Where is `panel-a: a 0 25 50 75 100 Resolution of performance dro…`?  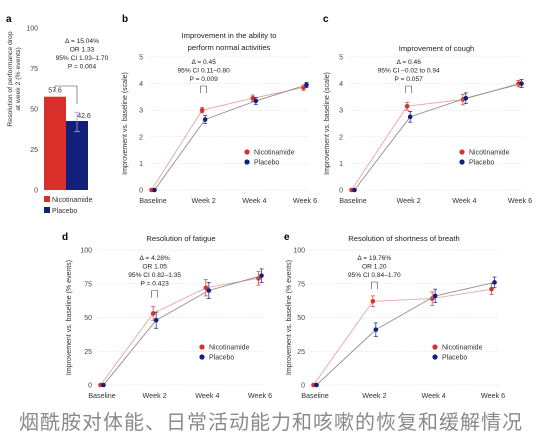 panel-a: a 0 25 50 75 100 Resolution of performance dro… is located at coordinates (57, 114).